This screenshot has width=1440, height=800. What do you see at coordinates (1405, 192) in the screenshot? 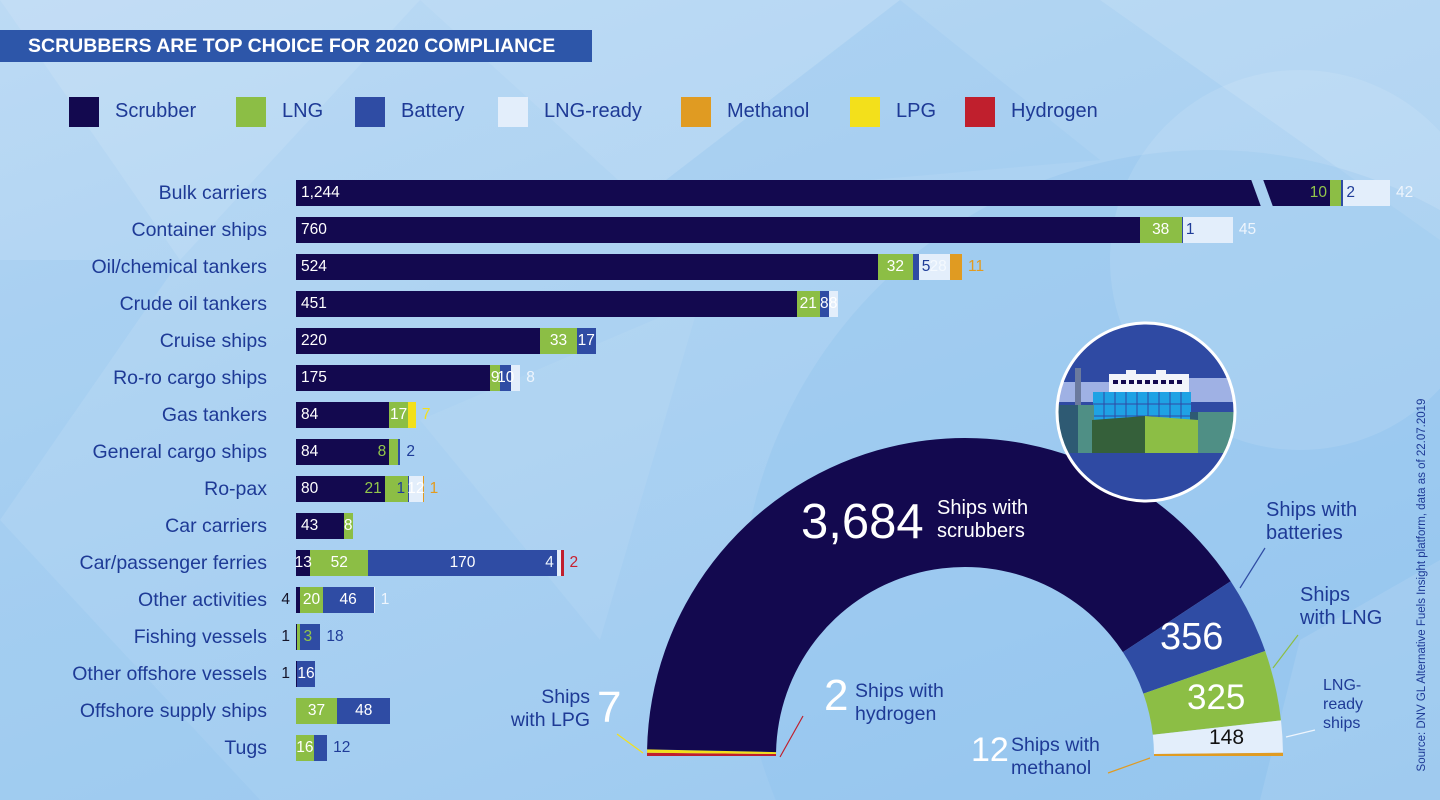
I see `data-label-lng-ready: 42` at bounding box center [1405, 192].